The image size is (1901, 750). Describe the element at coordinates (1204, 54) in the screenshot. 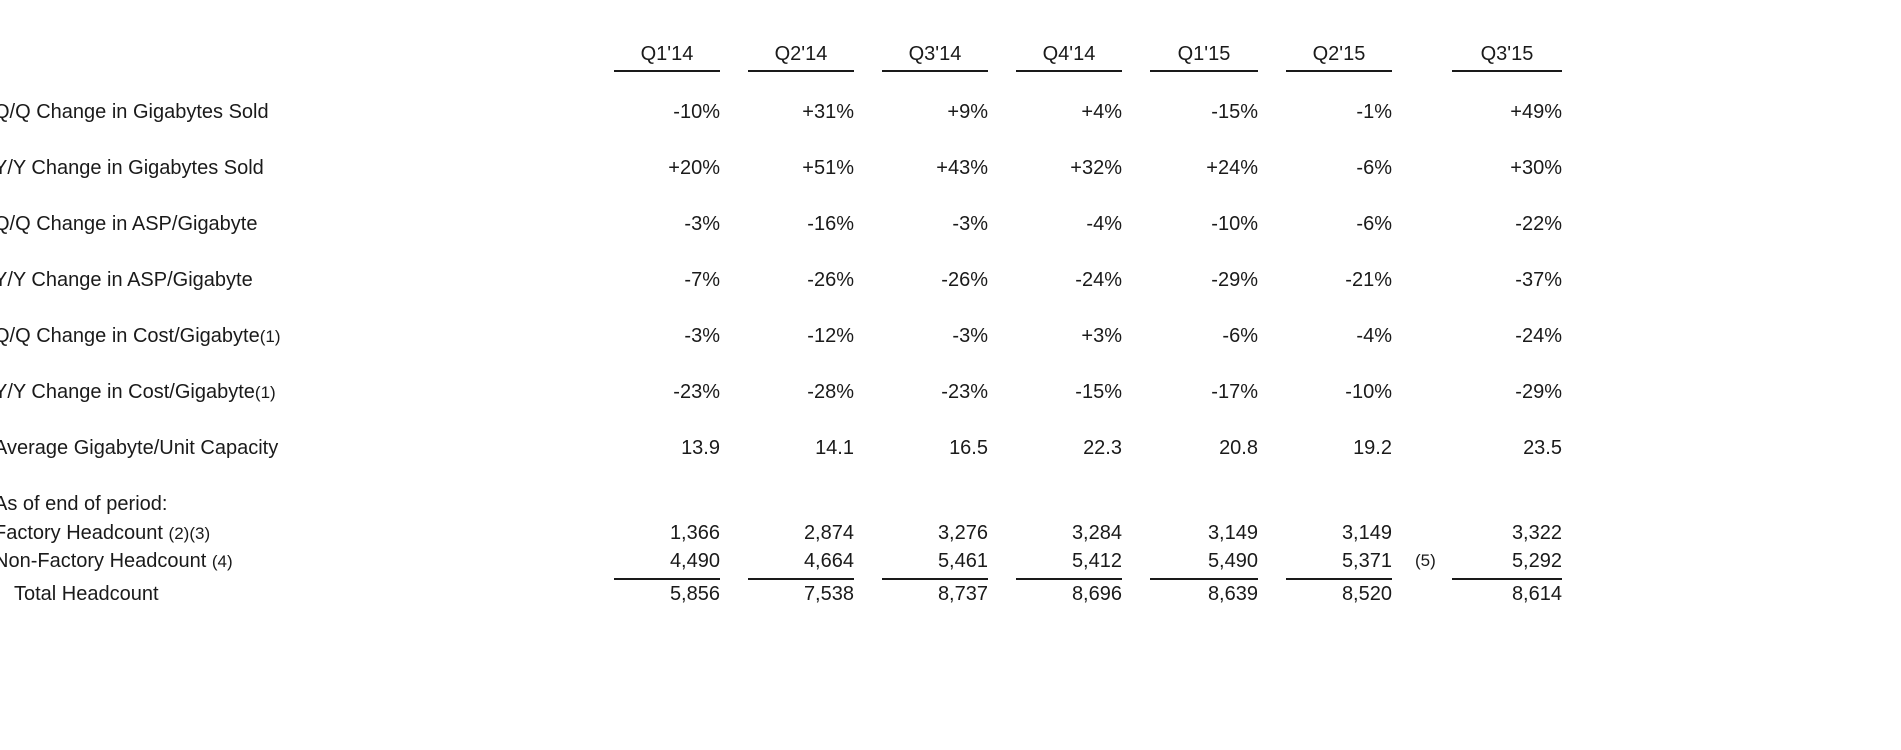

I see `column-header: Q1'15` at that location.